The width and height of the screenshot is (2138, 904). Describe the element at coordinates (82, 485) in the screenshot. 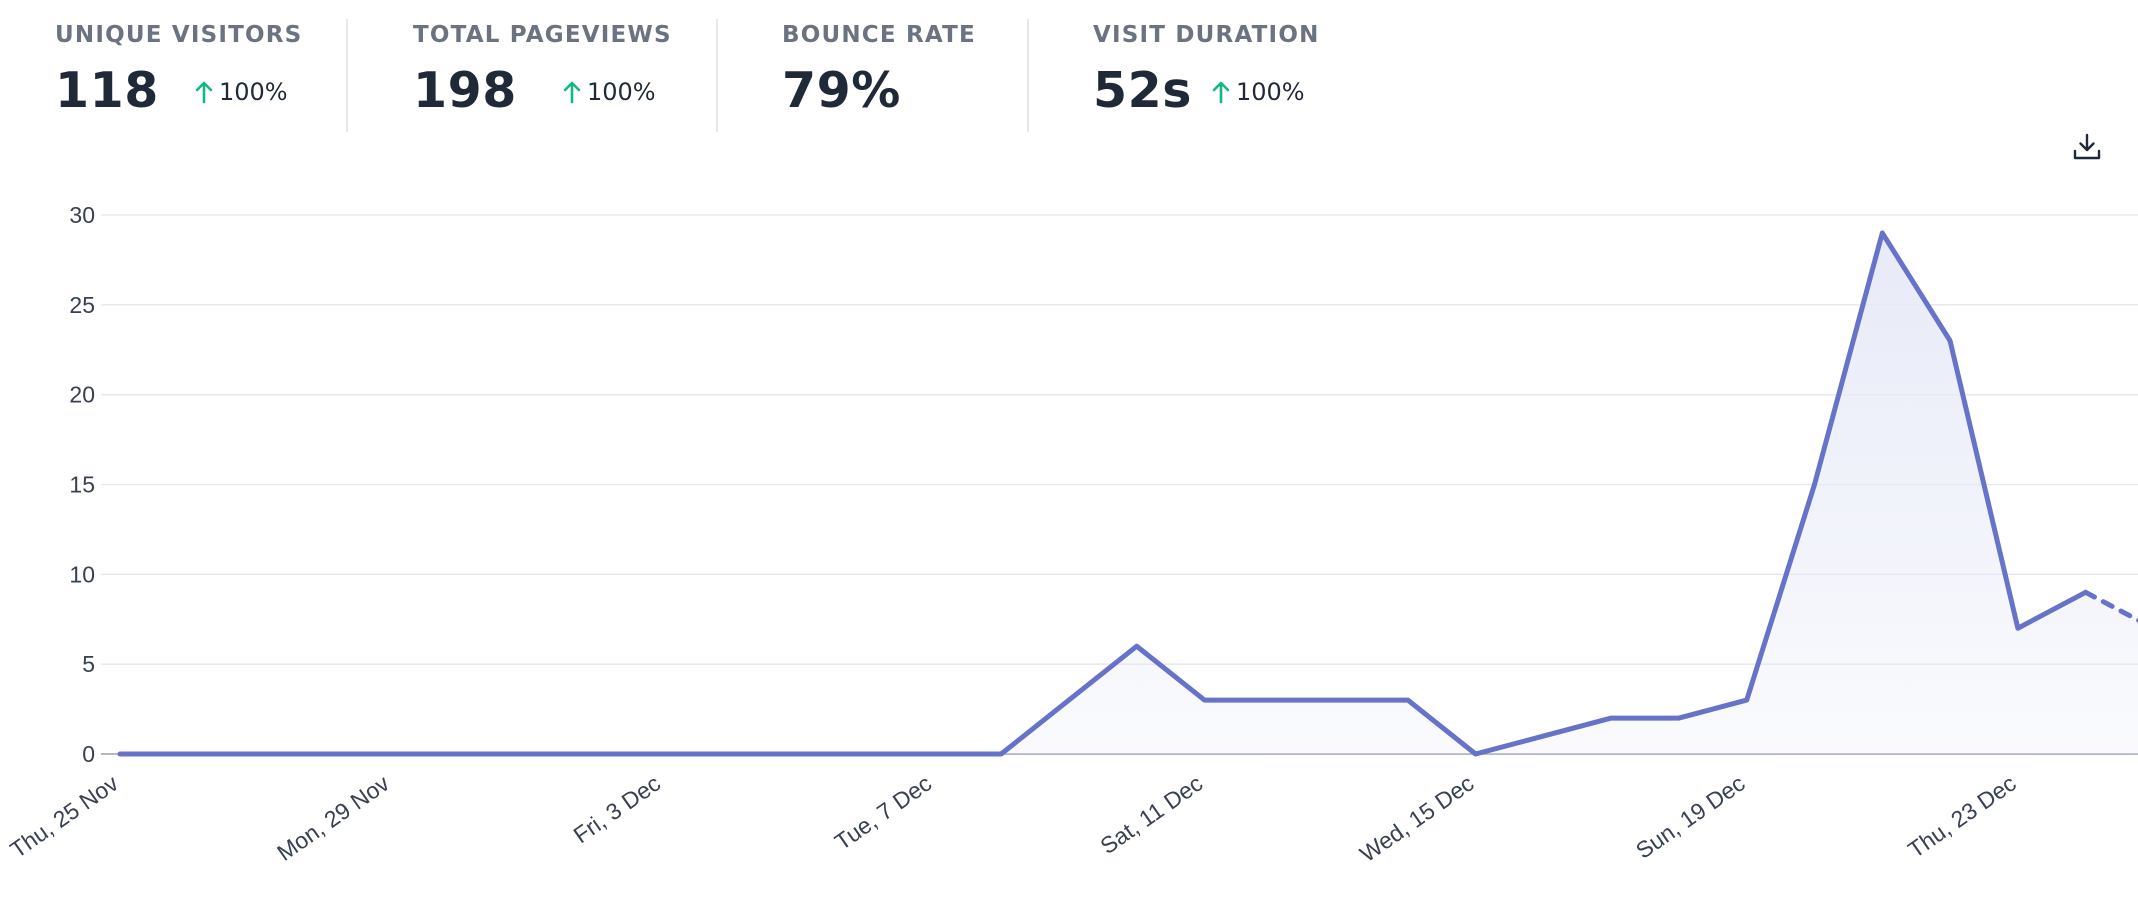

I see `y-tick-label: 15` at that location.